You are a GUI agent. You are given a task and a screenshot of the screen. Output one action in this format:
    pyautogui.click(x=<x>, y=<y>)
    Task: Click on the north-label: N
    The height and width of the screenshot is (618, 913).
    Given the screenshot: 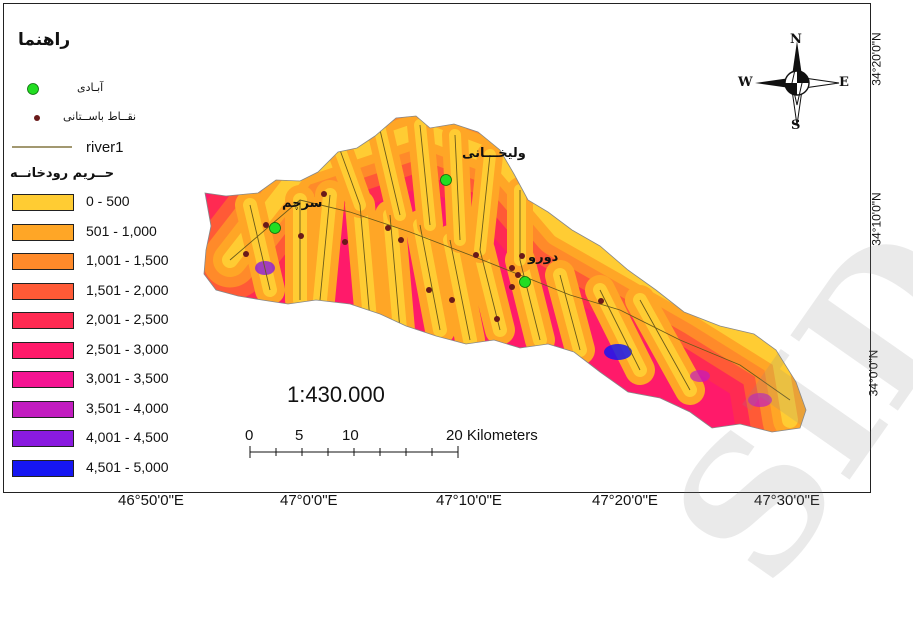 What is the action you would take?
    pyautogui.click(x=796, y=39)
    